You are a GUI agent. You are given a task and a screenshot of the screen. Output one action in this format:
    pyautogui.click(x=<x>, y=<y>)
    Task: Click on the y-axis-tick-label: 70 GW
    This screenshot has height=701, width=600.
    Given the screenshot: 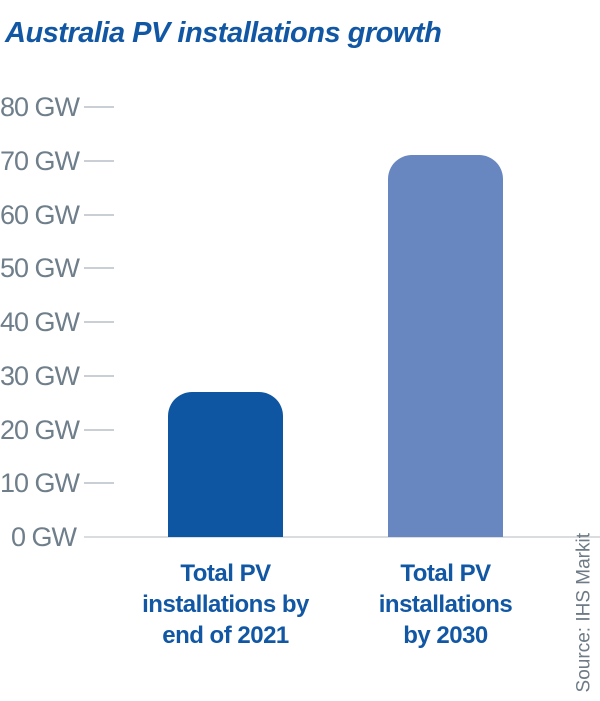 What is the action you would take?
    pyautogui.click(x=40, y=160)
    